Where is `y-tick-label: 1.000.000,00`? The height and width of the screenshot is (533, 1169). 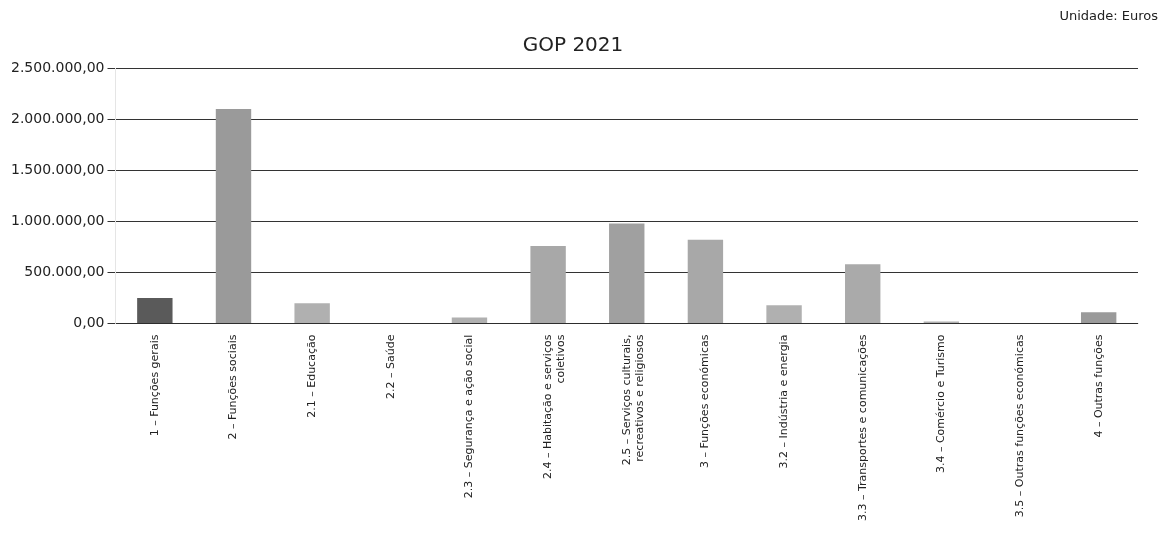
y-tick-label: 1.000.000,00 is located at coordinates (58, 219).